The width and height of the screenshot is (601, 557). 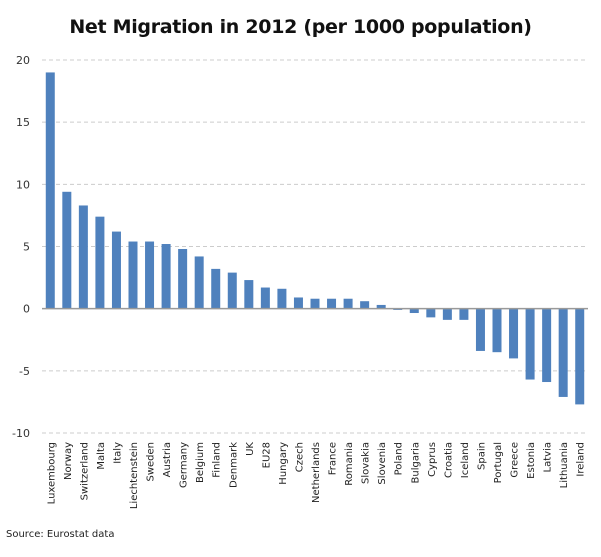 What do you see at coordinates (101, 456) in the screenshot?
I see `x-tick-label: Malta` at bounding box center [101, 456].